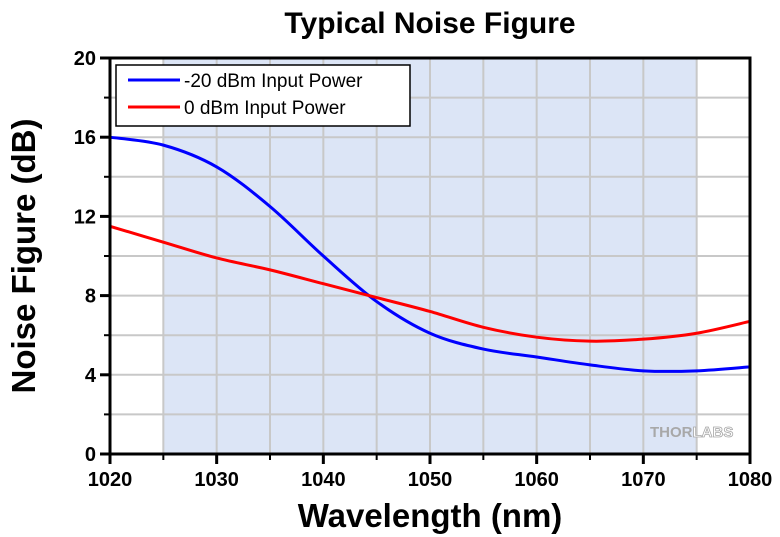 The width and height of the screenshot is (780, 537). What do you see at coordinates (265, 108) in the screenshot?
I see `legend-label-1: 0 dBm Input Power` at bounding box center [265, 108].